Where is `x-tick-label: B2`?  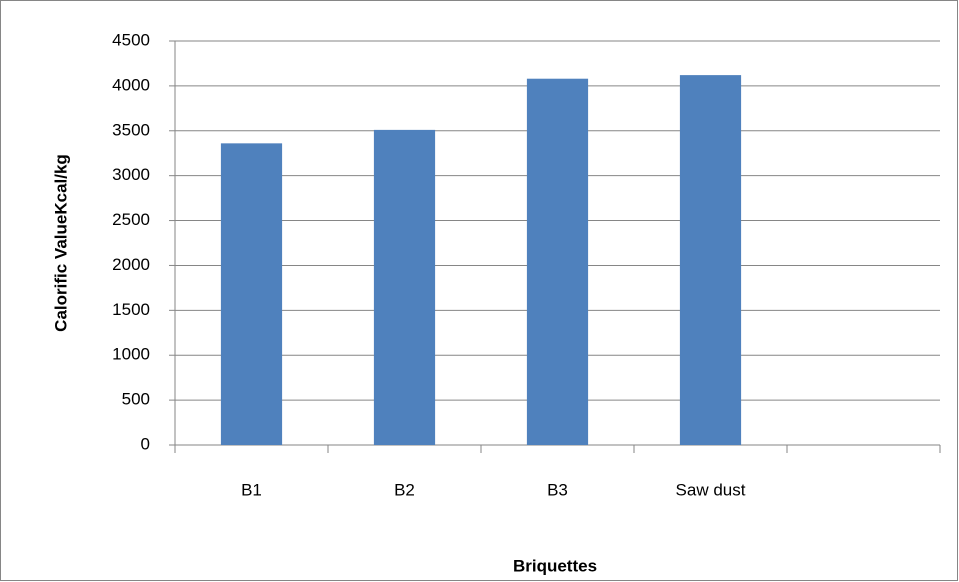
x-tick-label: B2 is located at coordinates (404, 489).